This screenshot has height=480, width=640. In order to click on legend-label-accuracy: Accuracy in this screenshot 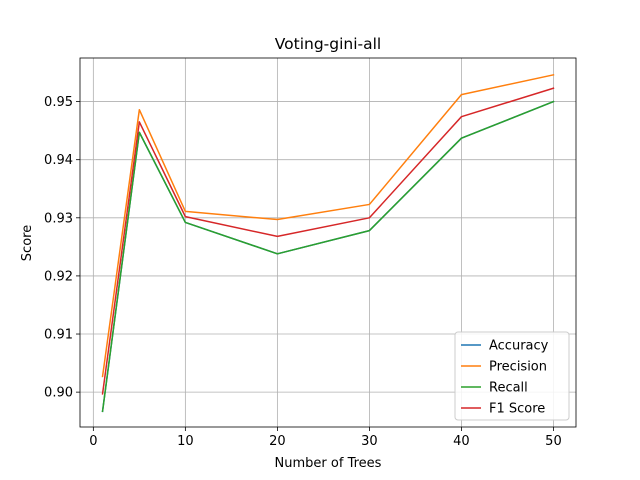, I will do `click(519, 346)`.